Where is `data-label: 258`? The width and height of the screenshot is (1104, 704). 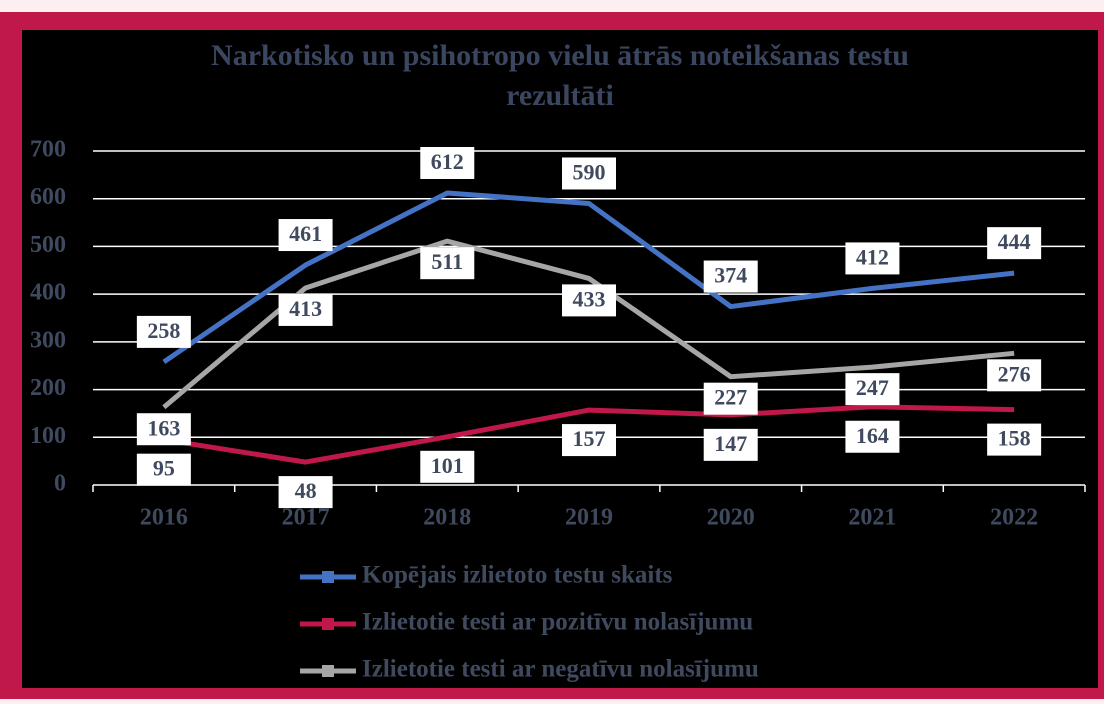
data-label: 258 is located at coordinates (163, 330).